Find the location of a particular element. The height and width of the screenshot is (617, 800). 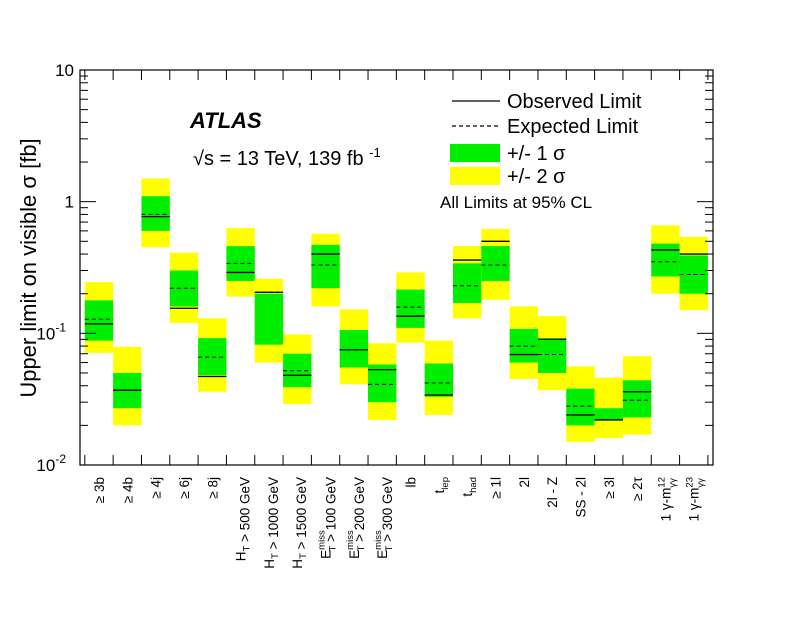

x-tick-label: EmissT > 200 GeV is located at coordinates (356, 518).